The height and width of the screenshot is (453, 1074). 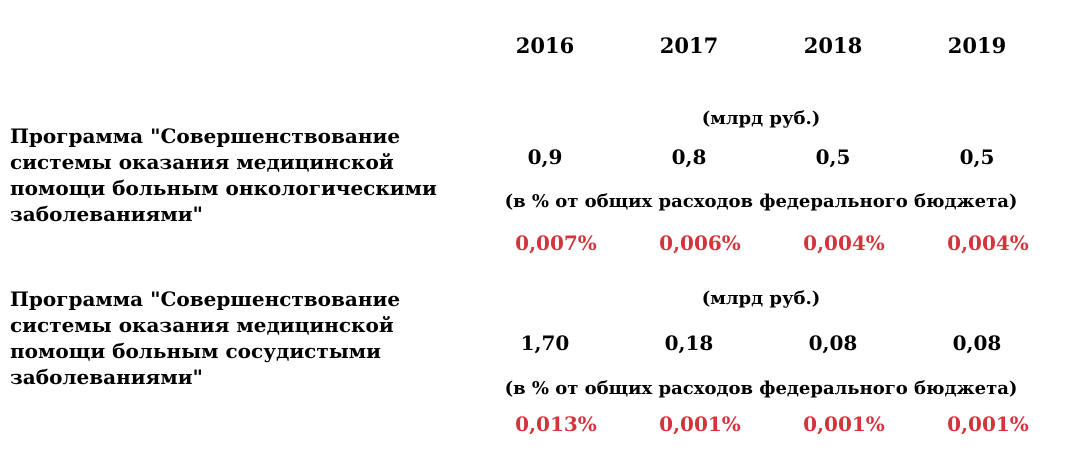 What do you see at coordinates (844, 424) in the screenshot?
I see `value-pct-2018: 0,001%` at bounding box center [844, 424].